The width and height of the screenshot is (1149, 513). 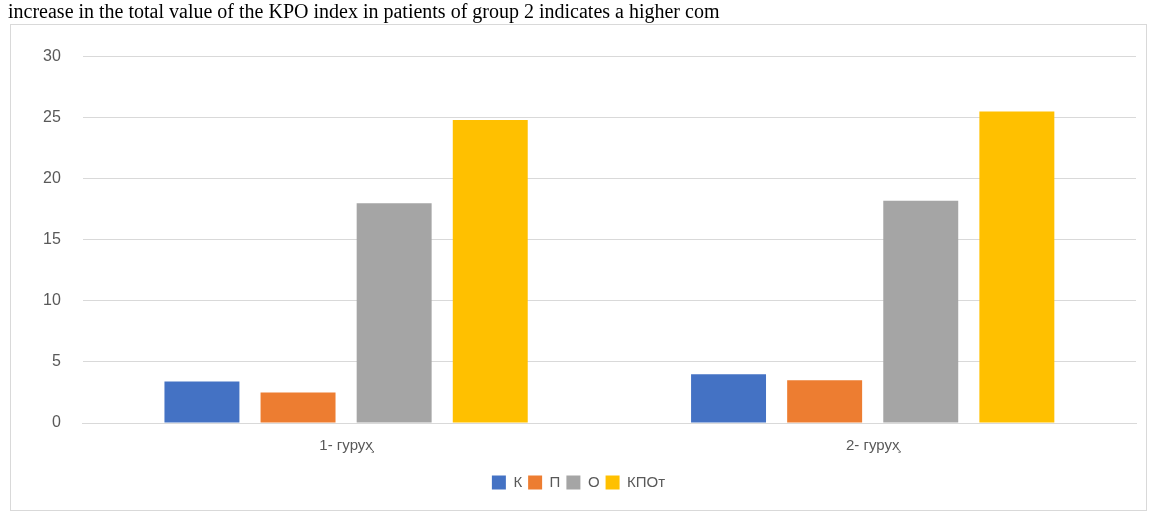 I want to click on legend-label: О, so click(x=593, y=481).